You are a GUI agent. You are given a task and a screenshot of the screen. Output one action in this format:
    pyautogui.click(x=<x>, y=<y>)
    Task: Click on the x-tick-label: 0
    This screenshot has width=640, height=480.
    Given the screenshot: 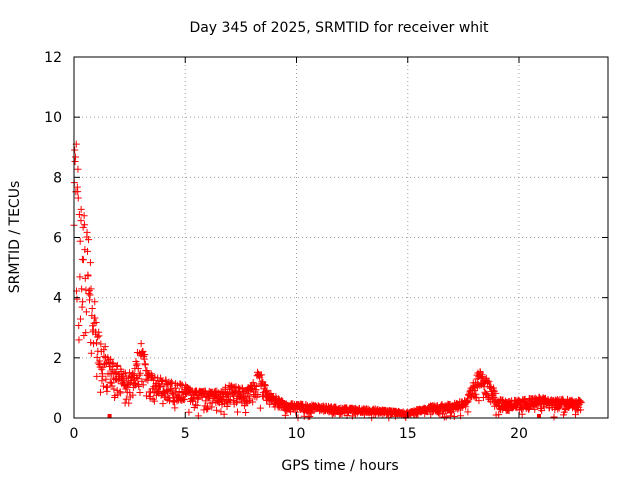 What is the action you would take?
    pyautogui.click(x=74, y=434)
    